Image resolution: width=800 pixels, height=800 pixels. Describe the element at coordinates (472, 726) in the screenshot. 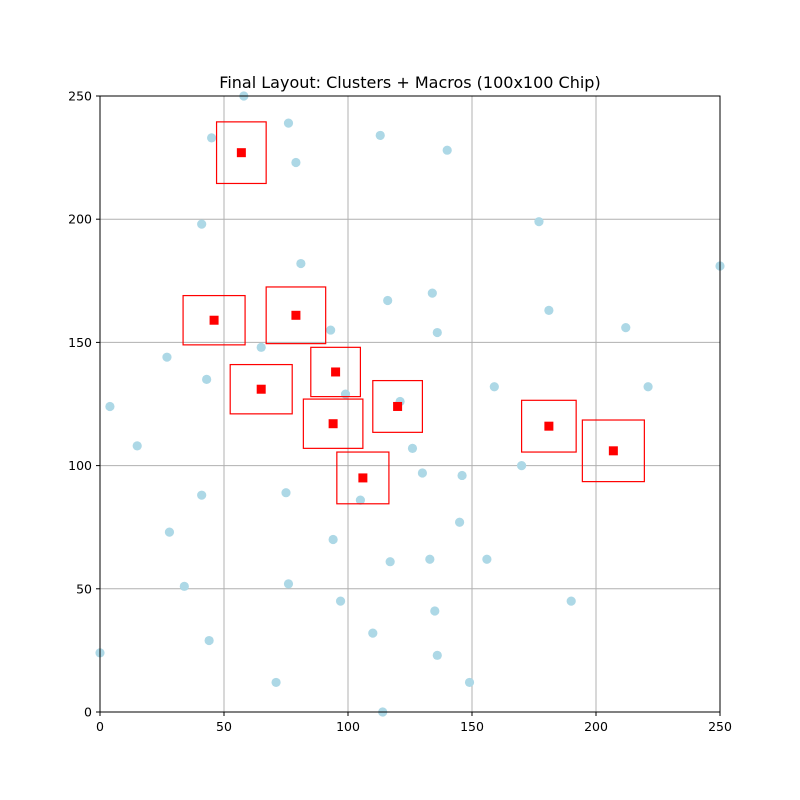

I see `x-tick-label-3: 150` at that location.